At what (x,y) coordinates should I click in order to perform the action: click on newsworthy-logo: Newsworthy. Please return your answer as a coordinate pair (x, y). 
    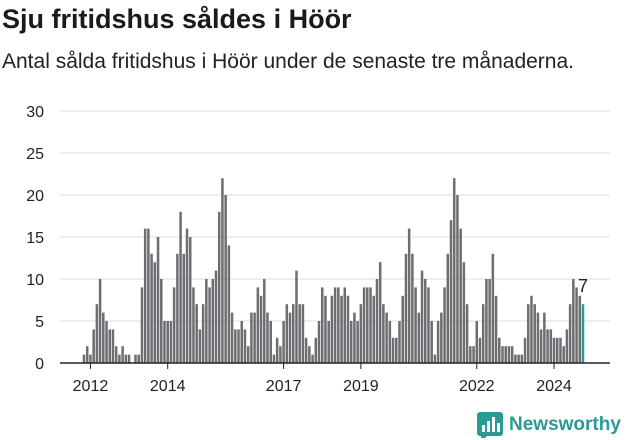
    Looking at the image, I should click on (549, 425).